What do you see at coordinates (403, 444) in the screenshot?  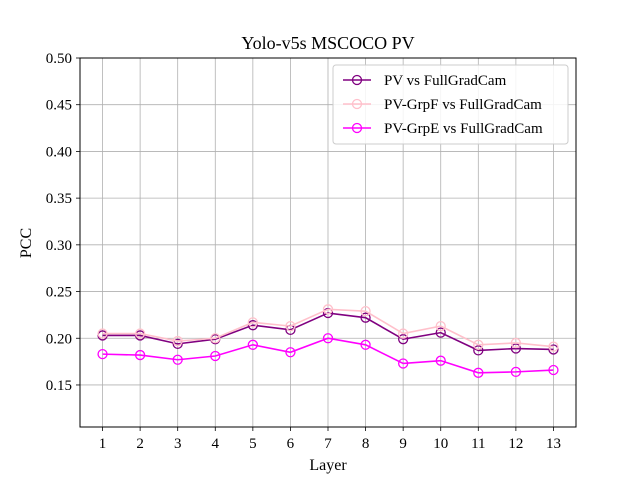 I see `x-tick-label: 9` at bounding box center [403, 444].